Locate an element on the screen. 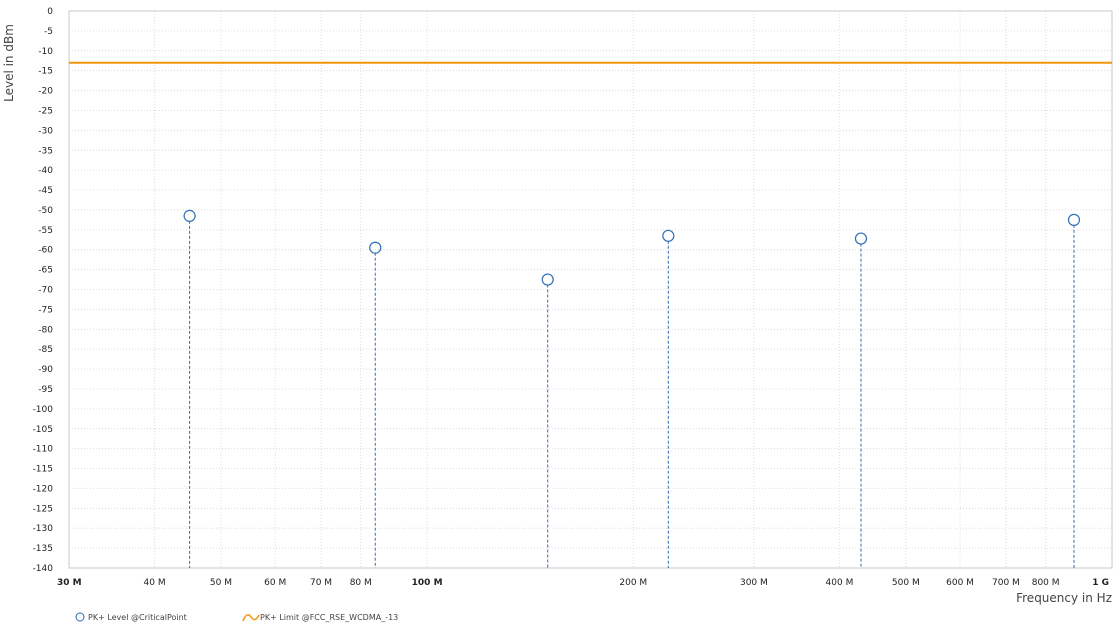 This screenshot has height=628, width=1118. x-axis-label: Frequency in Hz is located at coordinates (1064, 598).